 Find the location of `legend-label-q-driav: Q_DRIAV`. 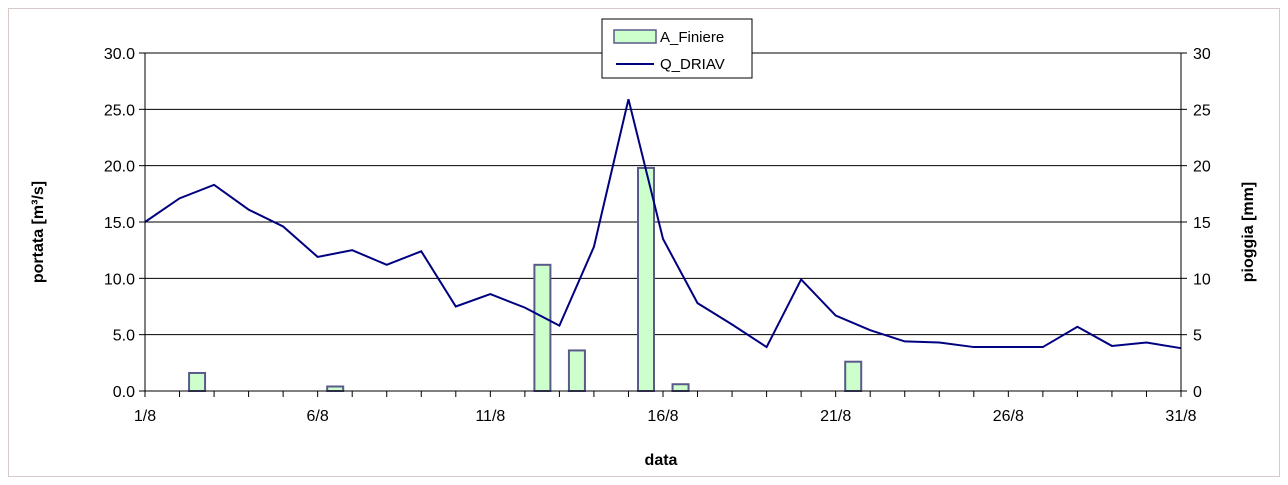

legend-label-q-driav: Q_DRIAV is located at coordinates (692, 64).